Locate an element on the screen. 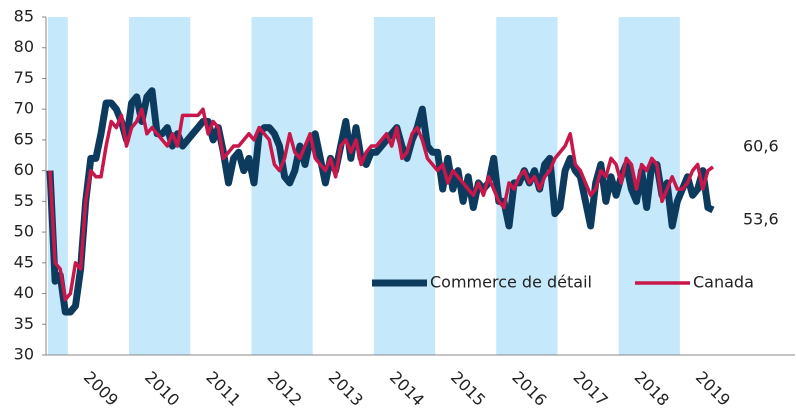 The height and width of the screenshot is (415, 796). y-tick-label: 80 is located at coordinates (24, 46).